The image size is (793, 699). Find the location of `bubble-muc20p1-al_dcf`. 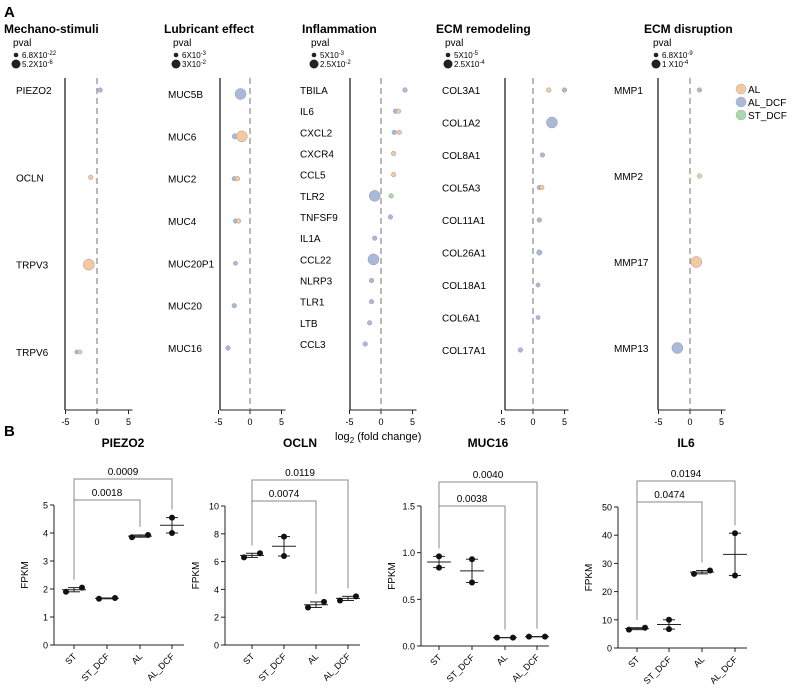

bubble-muc20p1-al_dcf is located at coordinates (235, 263).